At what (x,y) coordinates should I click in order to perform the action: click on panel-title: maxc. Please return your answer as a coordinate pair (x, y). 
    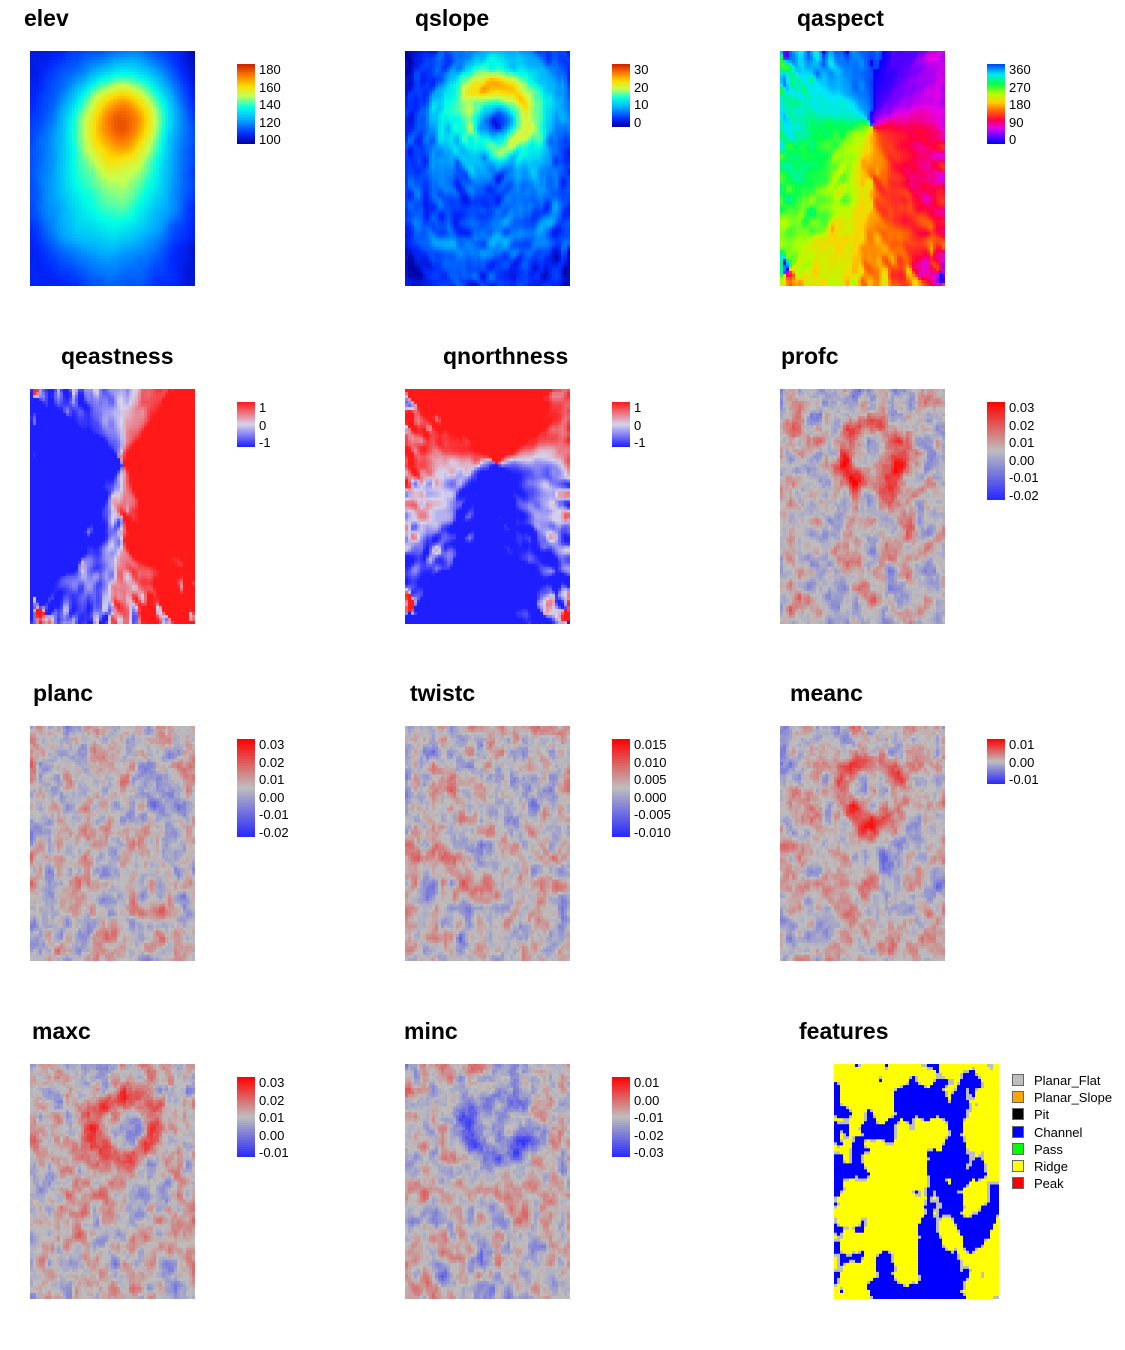
    Looking at the image, I should click on (61, 1031).